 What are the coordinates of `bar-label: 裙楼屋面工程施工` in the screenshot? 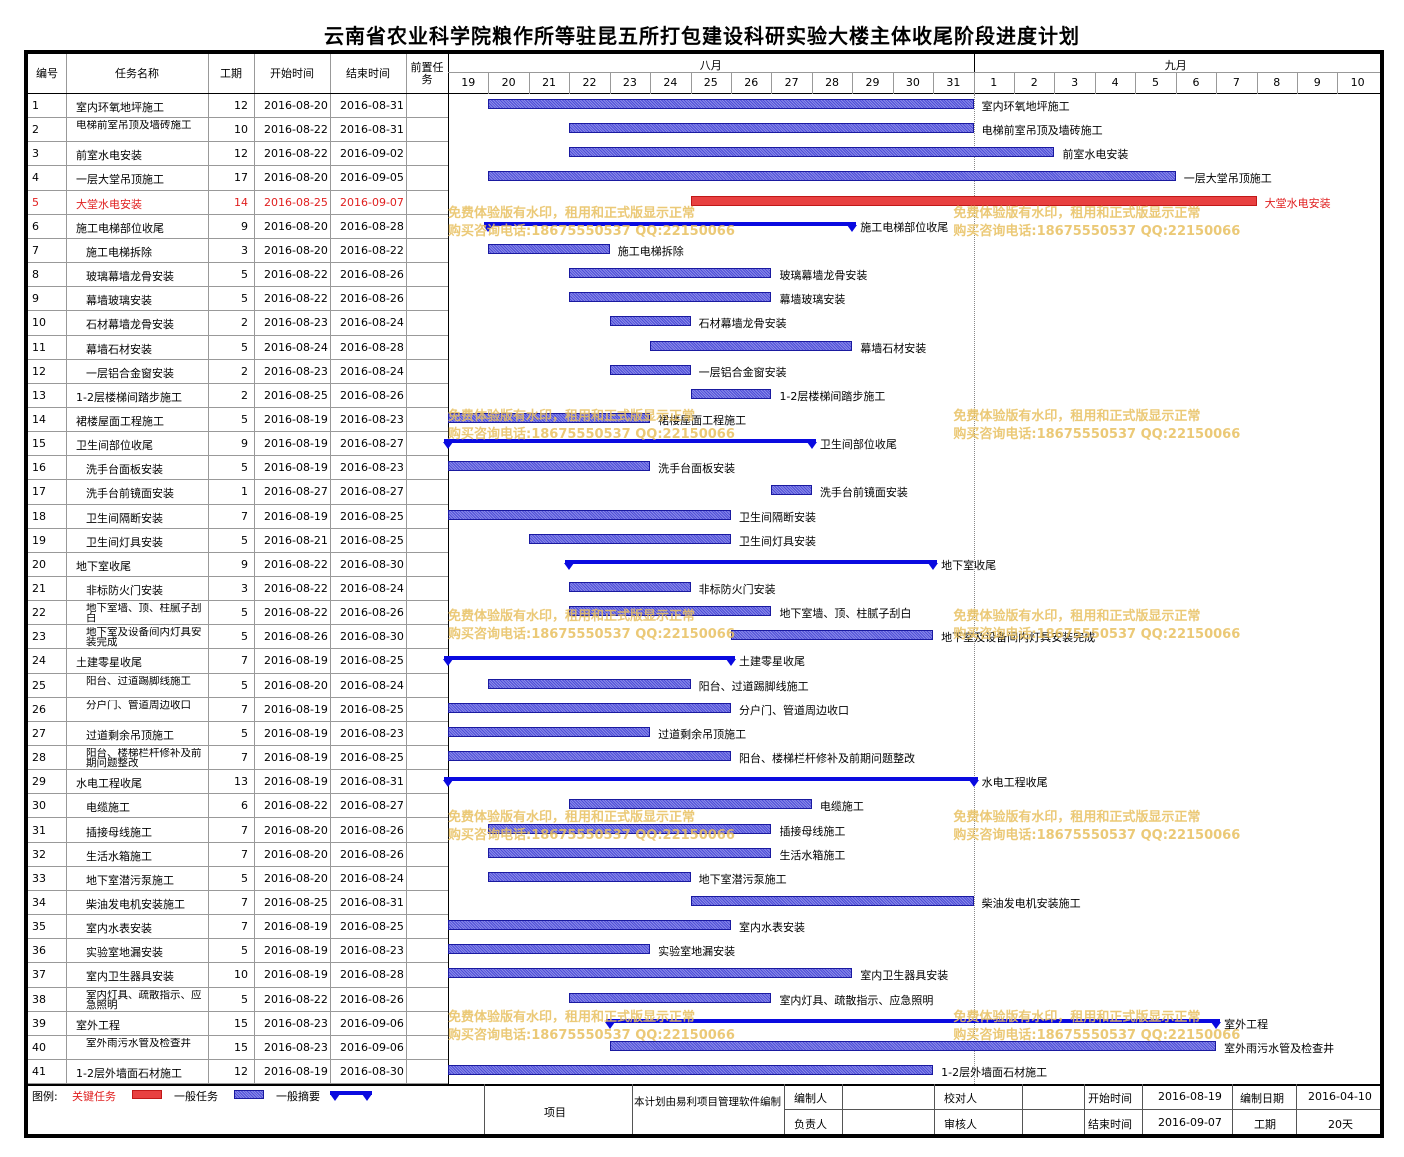 It's located at (702, 420).